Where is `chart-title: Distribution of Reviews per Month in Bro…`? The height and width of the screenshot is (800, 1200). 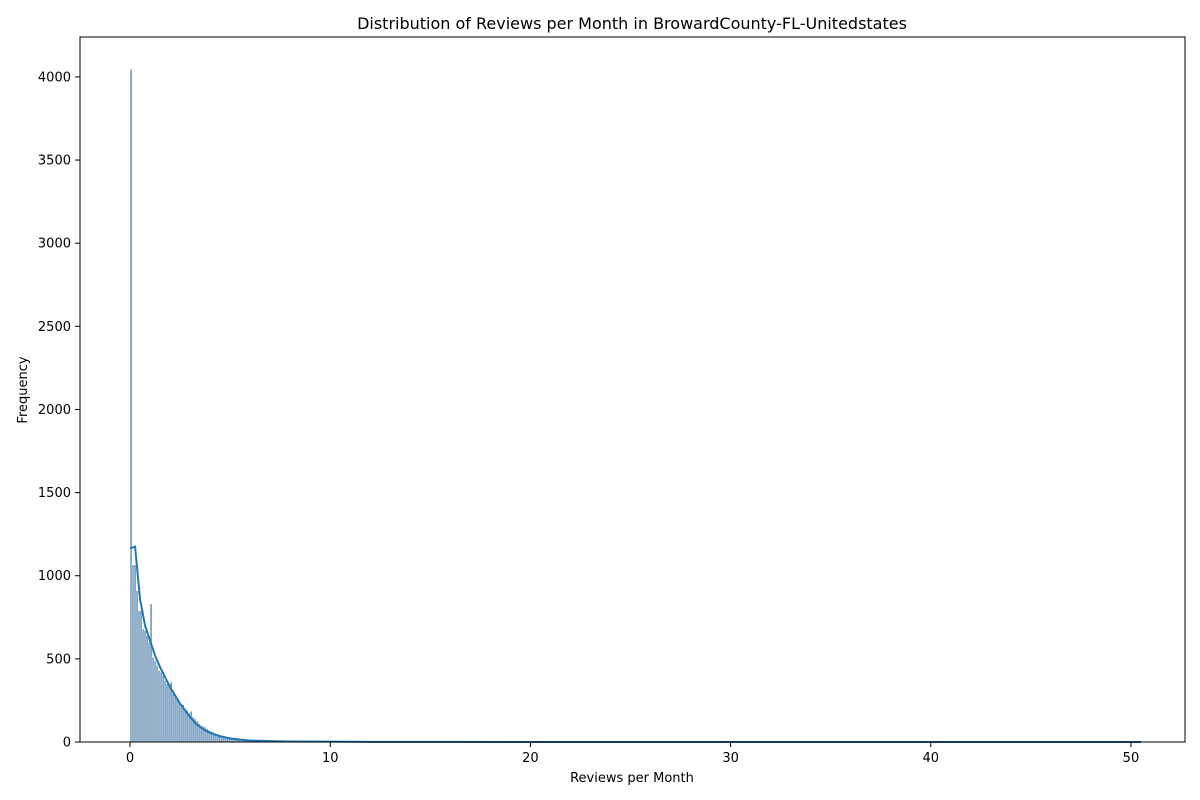 chart-title: Distribution of Reviews per Month in Bro… is located at coordinates (632, 23).